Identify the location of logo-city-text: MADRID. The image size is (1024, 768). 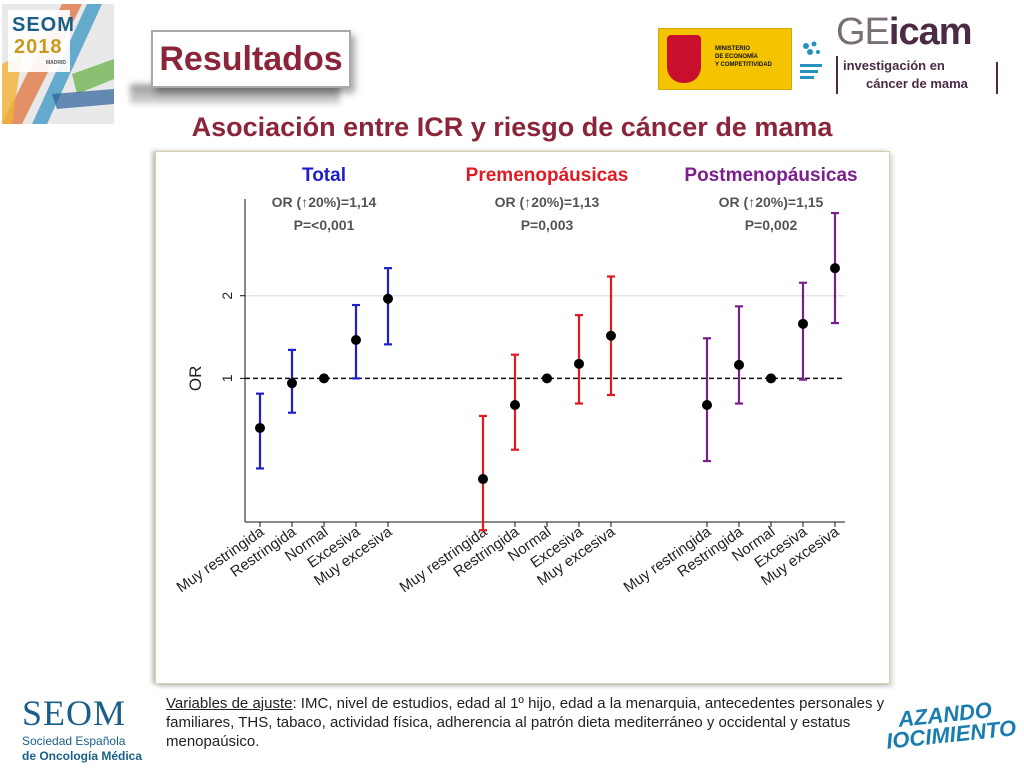
(56, 63).